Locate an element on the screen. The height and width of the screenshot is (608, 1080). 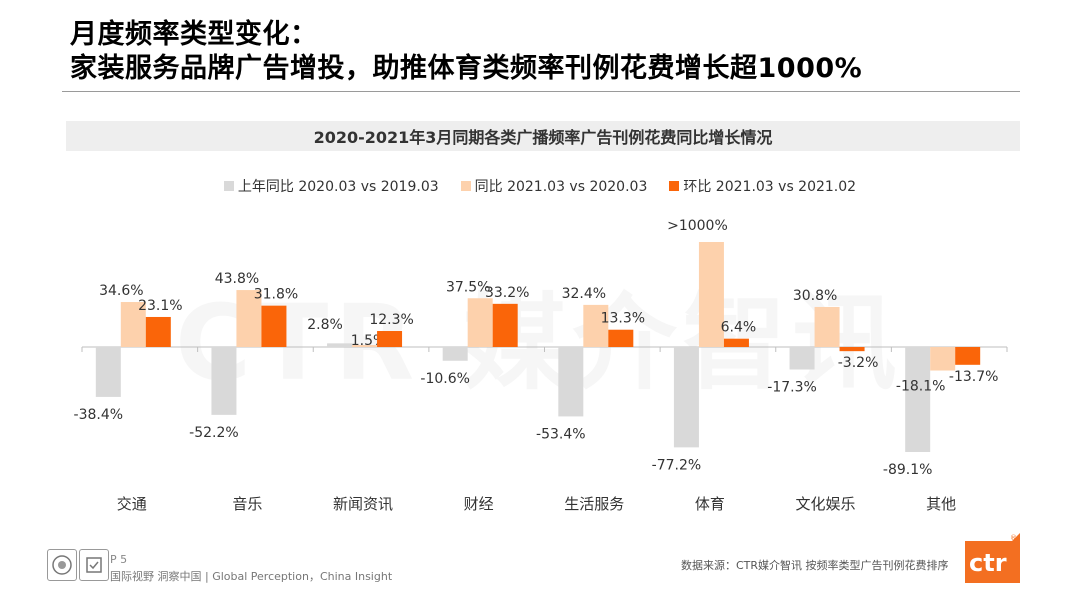
category-label-4: 财经 is located at coordinates (479, 504).